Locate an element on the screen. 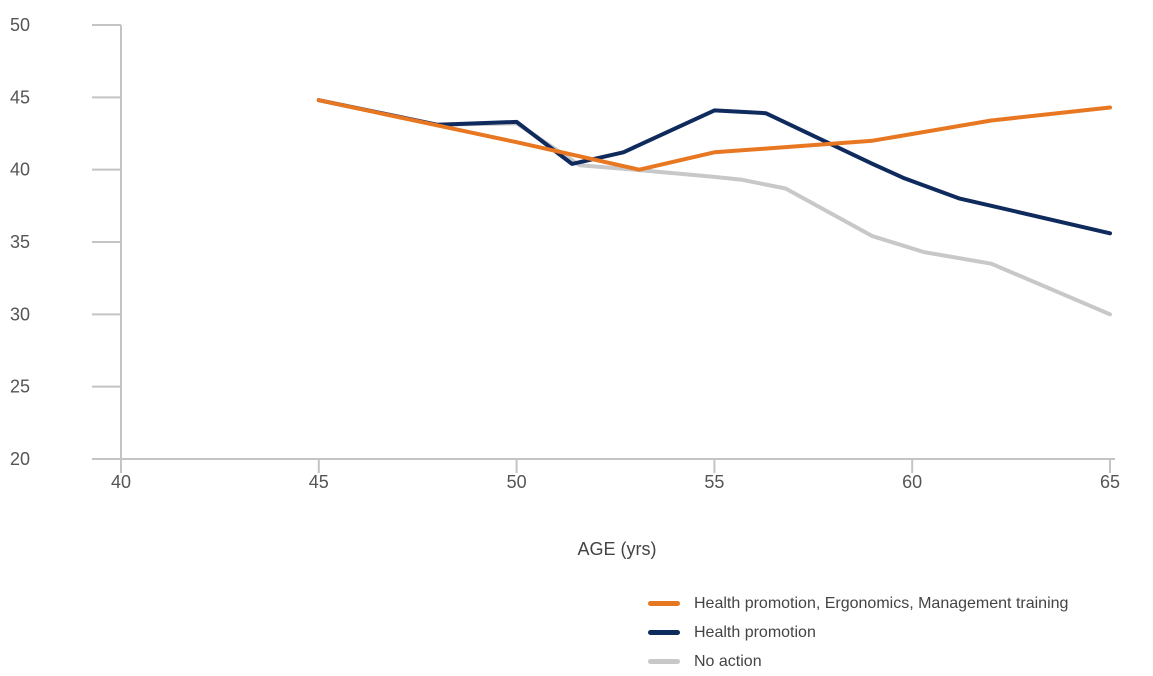  y-tick-label: 50 is located at coordinates (20, 25).